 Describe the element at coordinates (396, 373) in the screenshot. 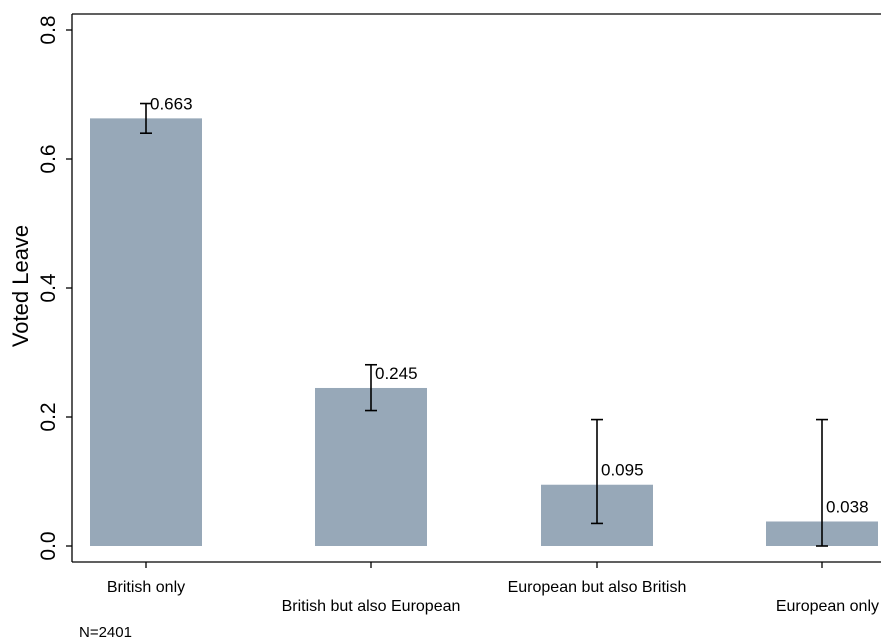

I see `value-label: 0.245` at that location.